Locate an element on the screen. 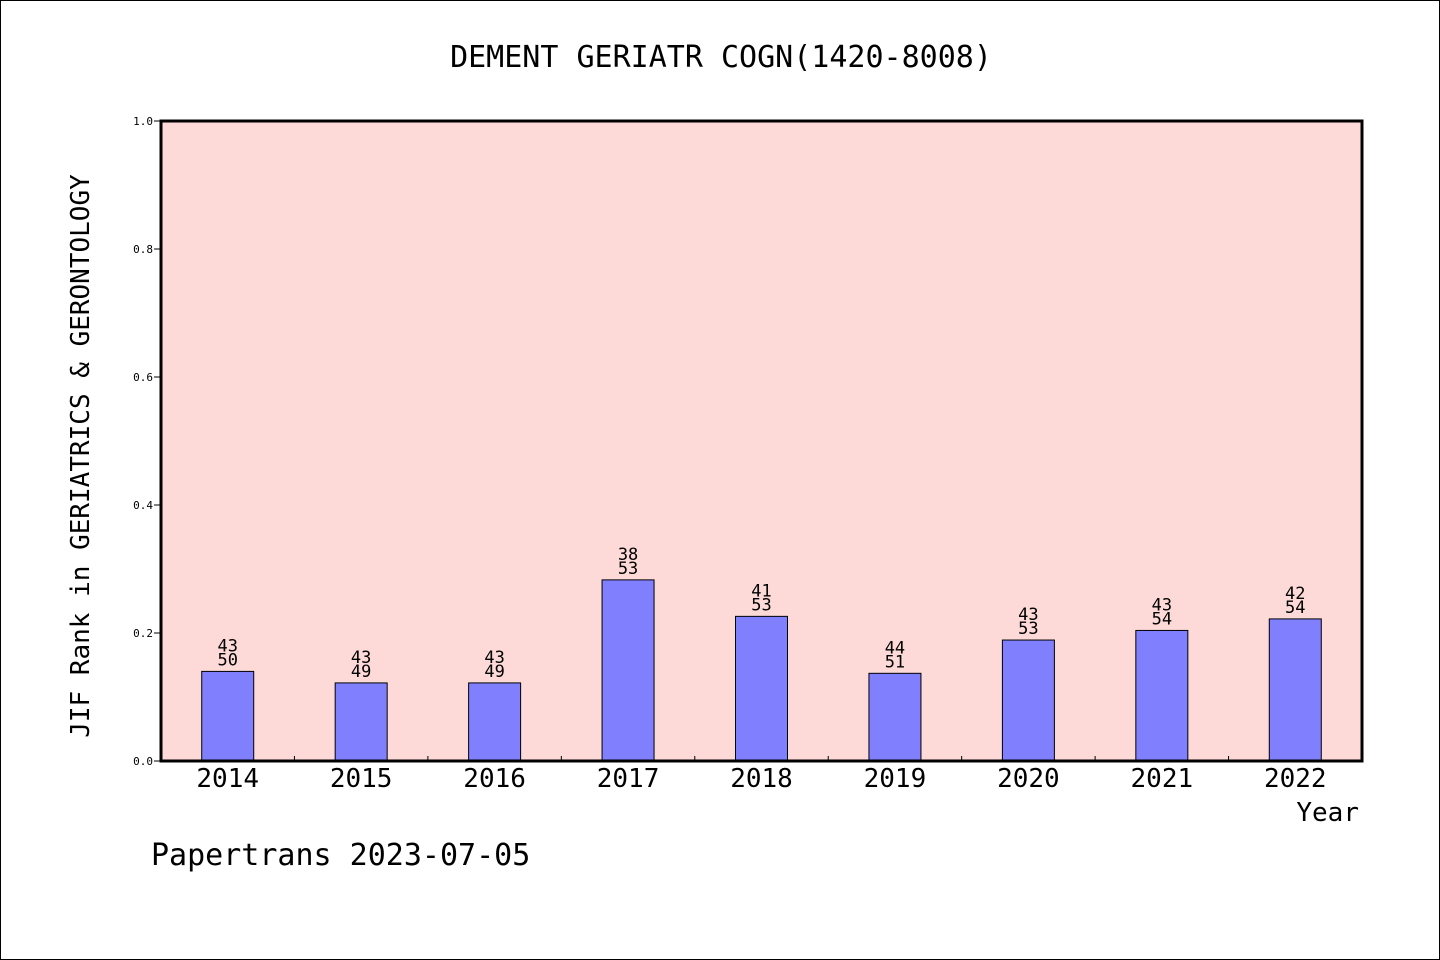 The image size is (1440, 960). bar-label-total: 51 is located at coordinates (895, 662).